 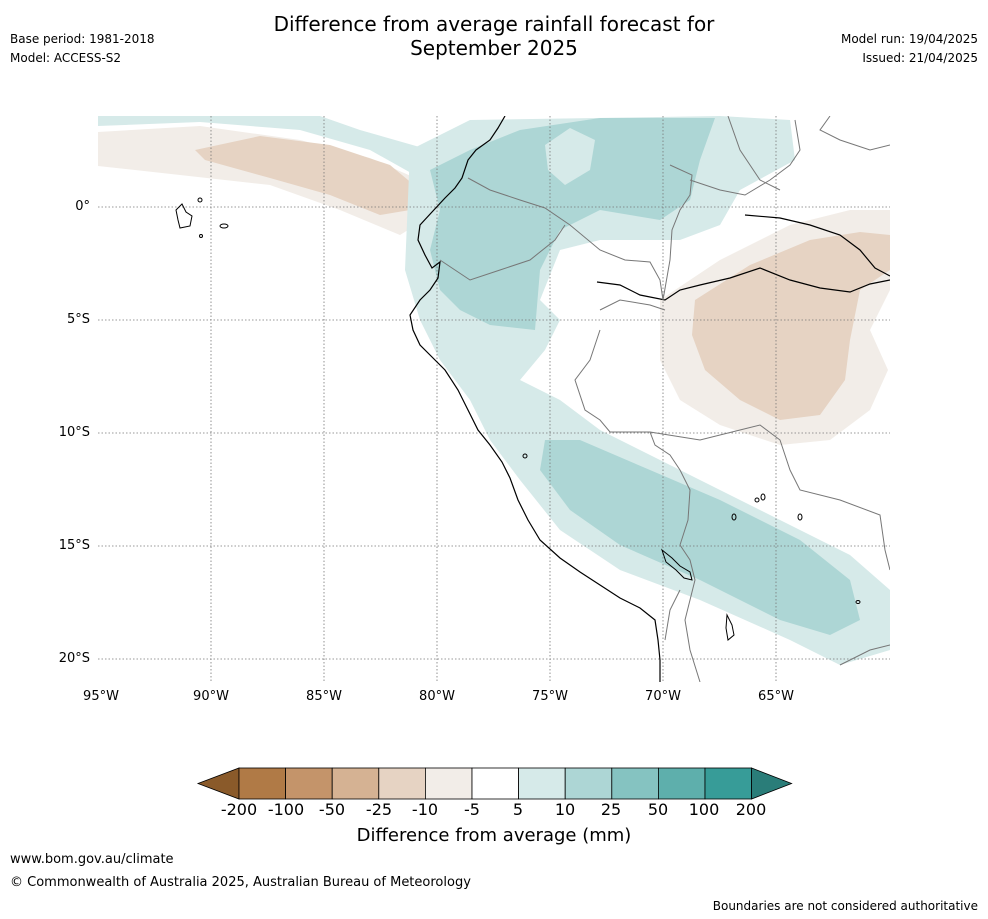 What do you see at coordinates (78, 319) in the screenshot?
I see `lat-label-5s: 5°S` at bounding box center [78, 319].